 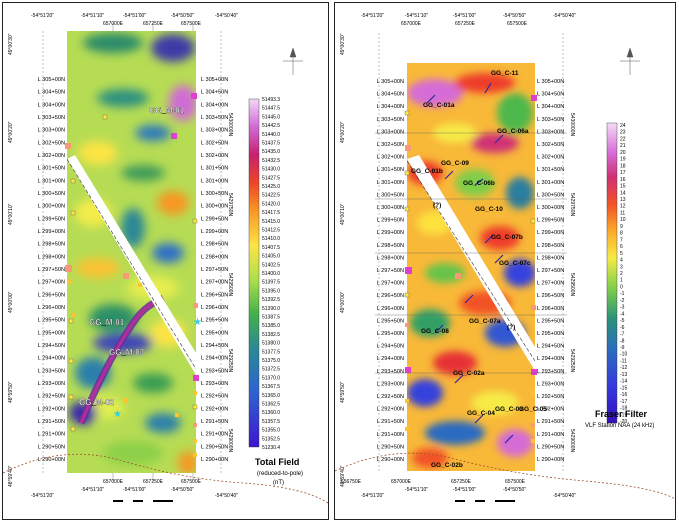 I want to click on legend-value: 5, so click(x=621, y=254).